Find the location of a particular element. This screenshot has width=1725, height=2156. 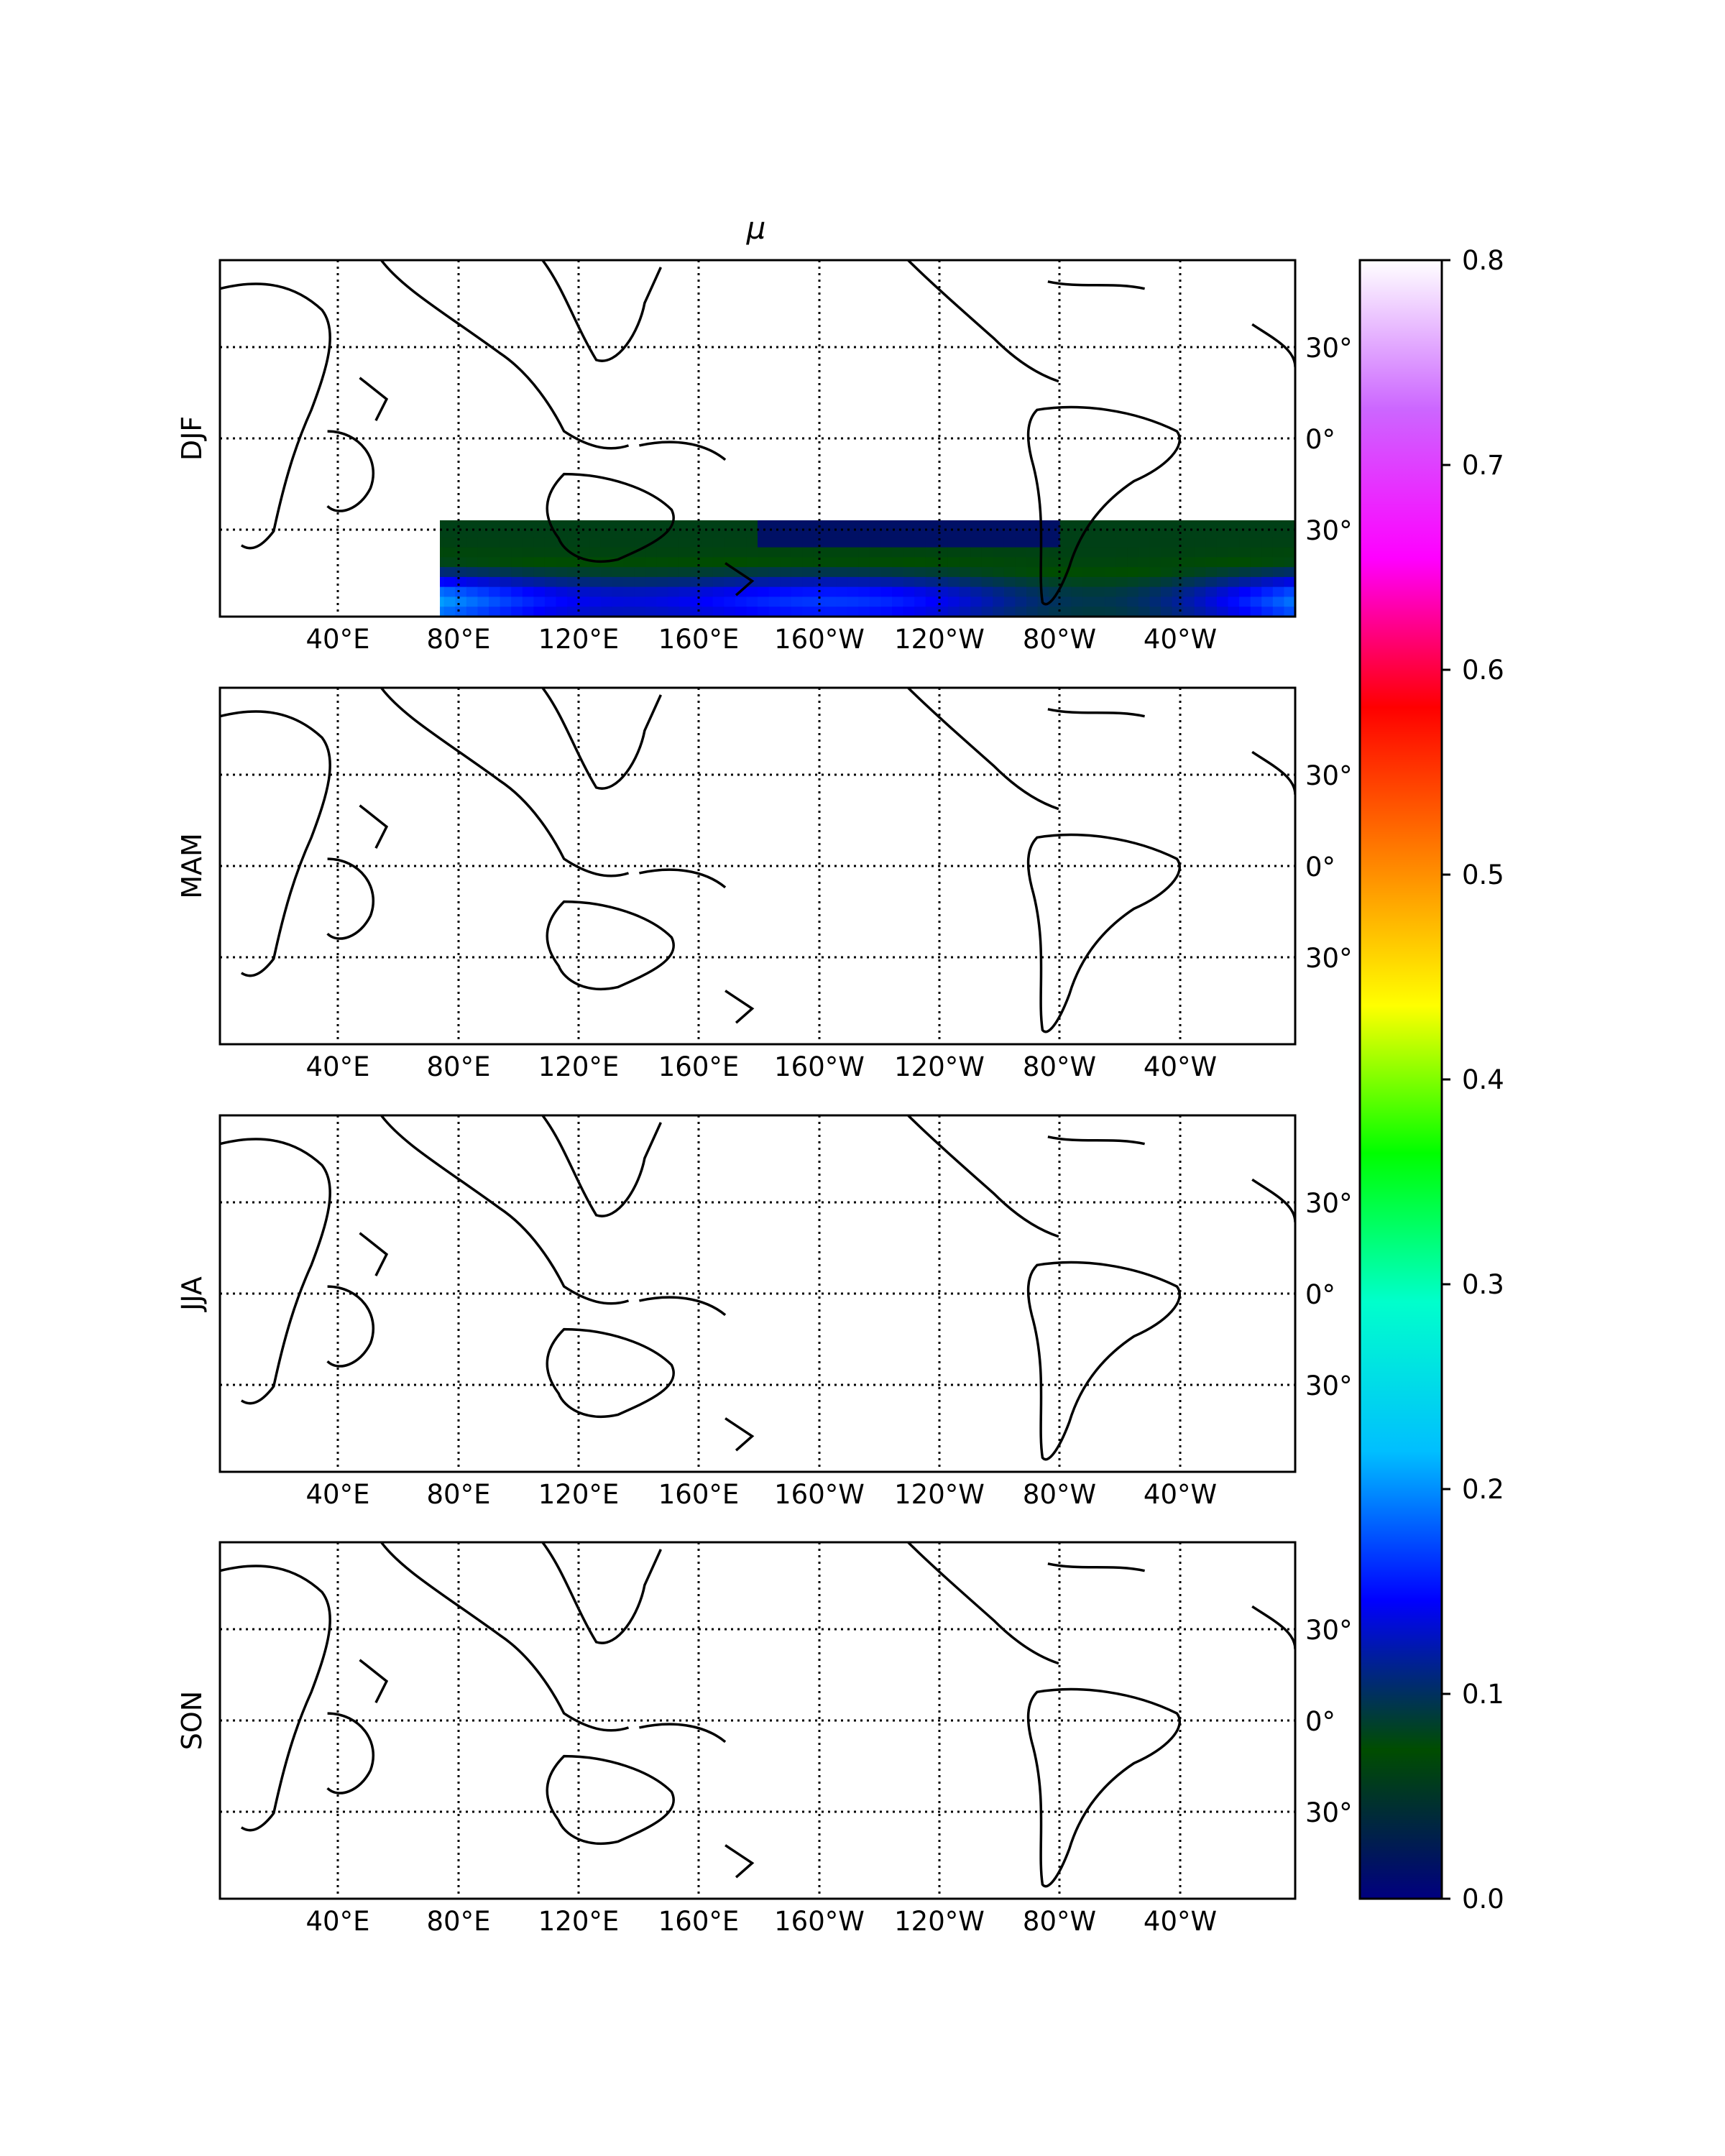

season-label: MAM is located at coordinates (192, 866).